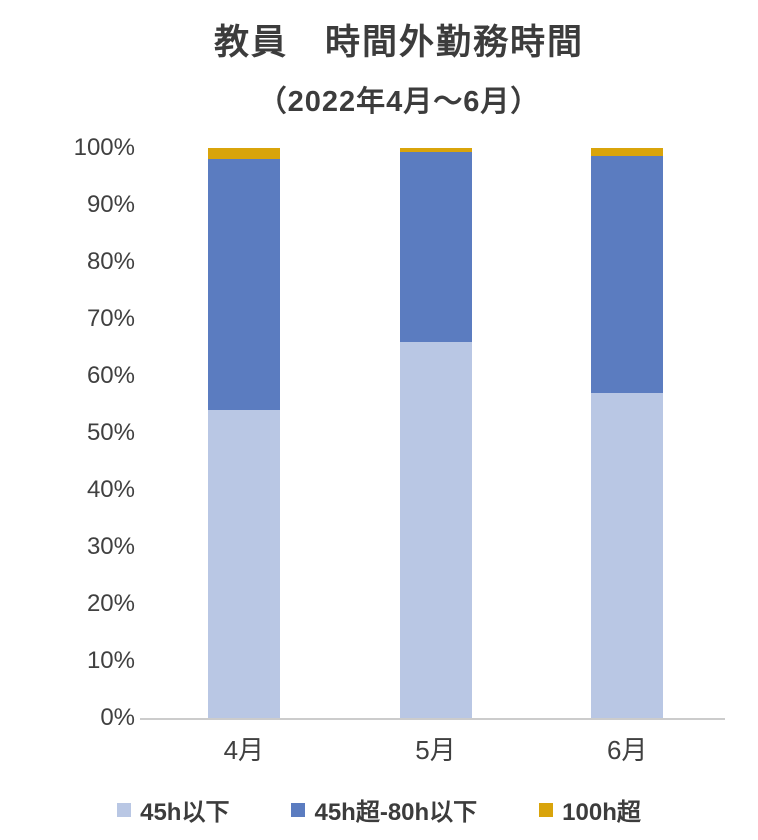  Describe the element at coordinates (117, 717) in the screenshot. I see `y-tick-label: 0%` at that location.